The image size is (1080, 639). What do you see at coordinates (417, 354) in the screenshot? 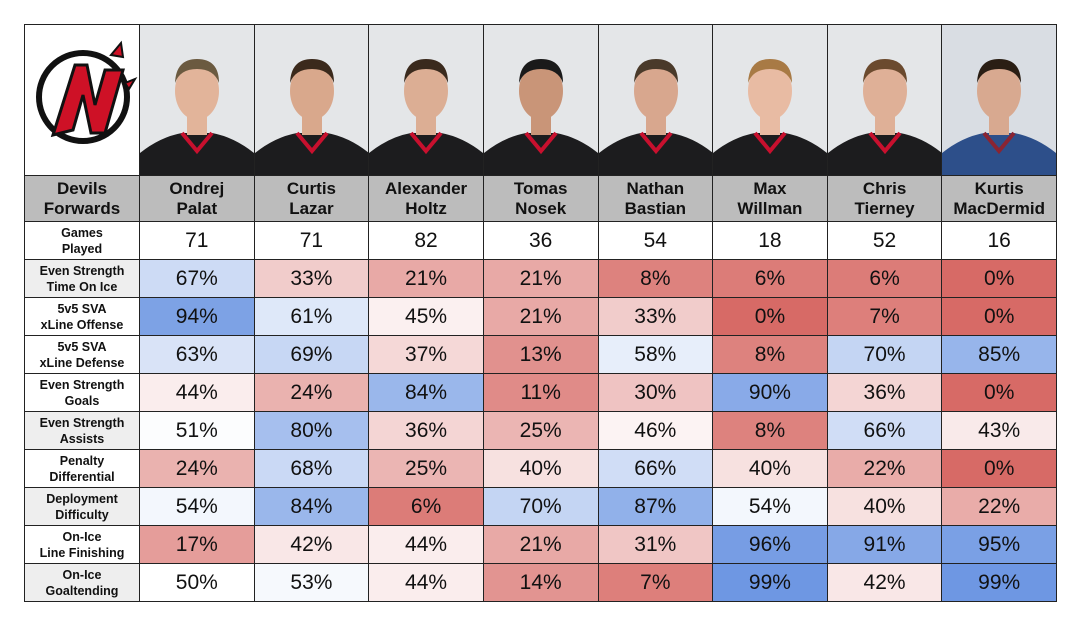
I see `metric-value: 37` at bounding box center [417, 354].